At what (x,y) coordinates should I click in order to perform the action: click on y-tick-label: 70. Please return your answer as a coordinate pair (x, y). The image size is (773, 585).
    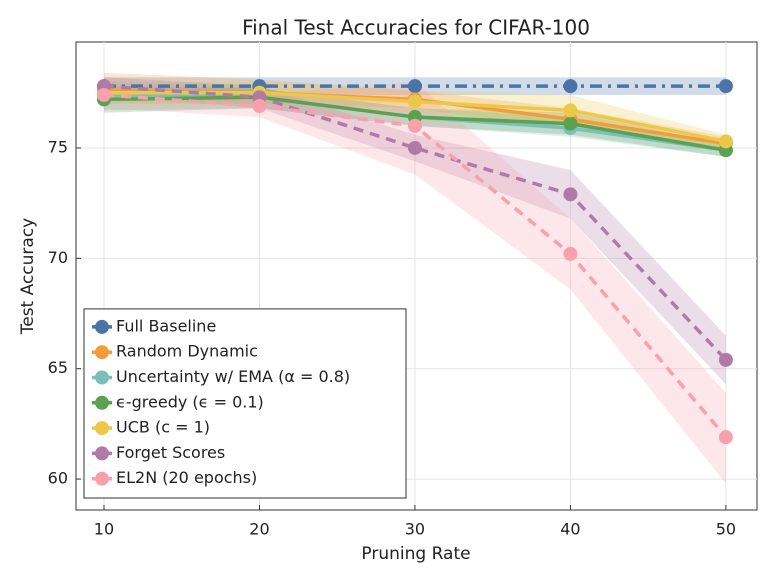
    Looking at the image, I should click on (58, 257).